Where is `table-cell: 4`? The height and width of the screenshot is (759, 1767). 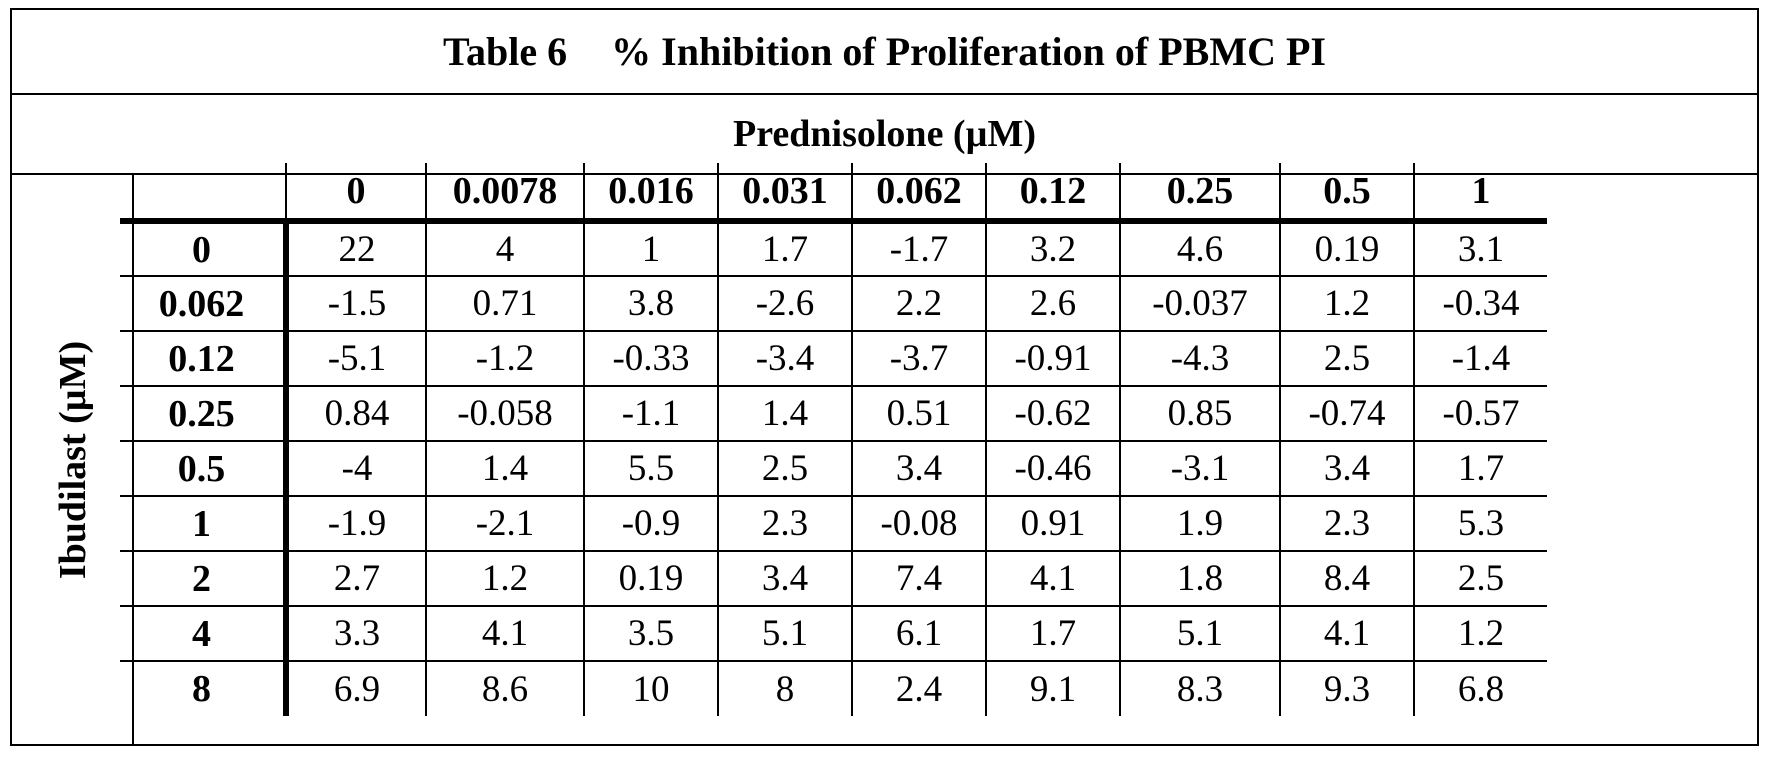
table-cell: 4 is located at coordinates (505, 248).